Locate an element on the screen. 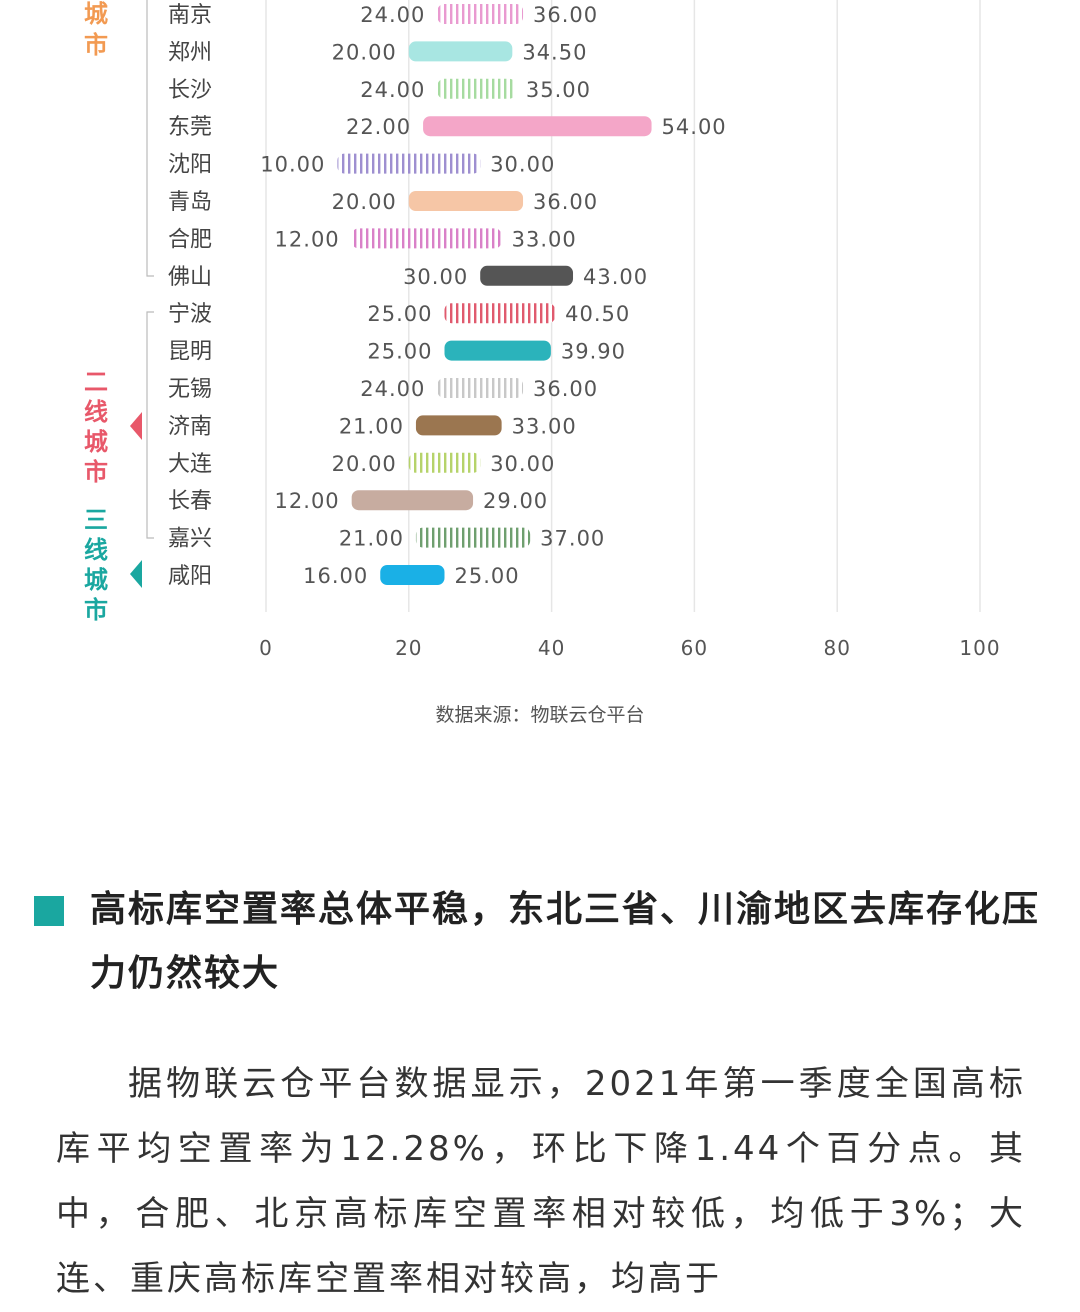  high-value-label: 25.00 is located at coordinates (487, 576).